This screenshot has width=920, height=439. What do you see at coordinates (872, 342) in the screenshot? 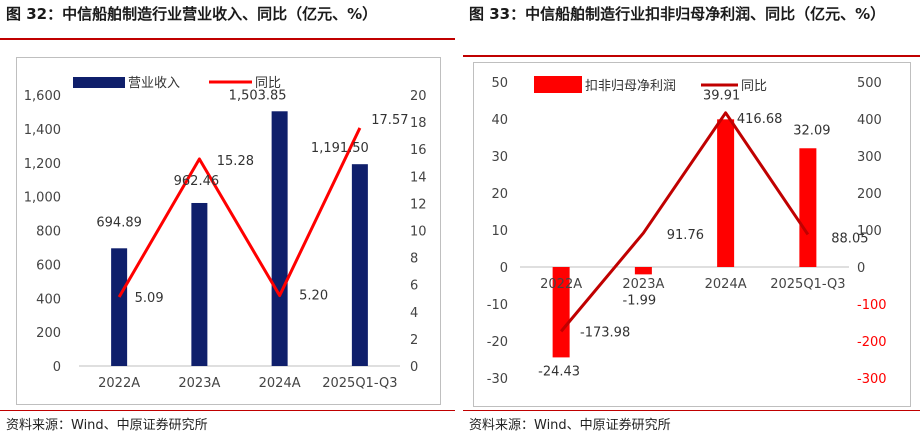
I see `right-axis-tick: -200` at bounding box center [872, 342].